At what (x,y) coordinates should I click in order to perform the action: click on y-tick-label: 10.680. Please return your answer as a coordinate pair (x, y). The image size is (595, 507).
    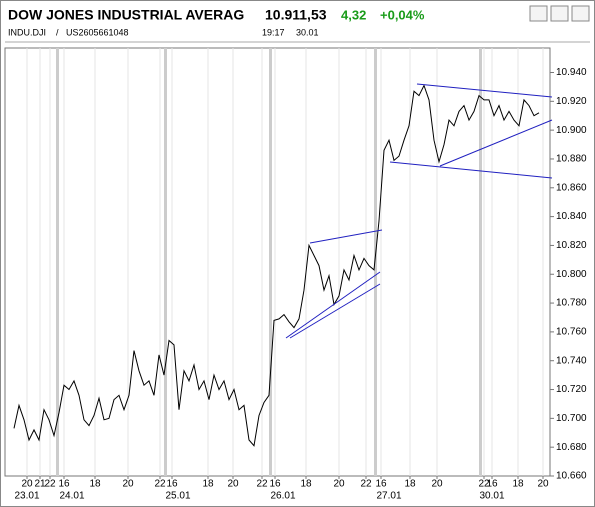
    Looking at the image, I should click on (571, 447).